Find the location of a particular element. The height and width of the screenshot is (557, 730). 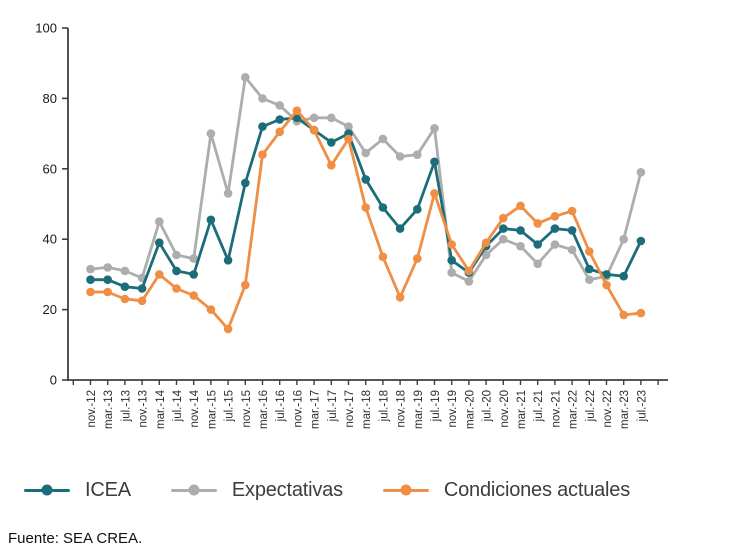

legend-item-expectativas: Expectativas is located at coordinates (256, 490).